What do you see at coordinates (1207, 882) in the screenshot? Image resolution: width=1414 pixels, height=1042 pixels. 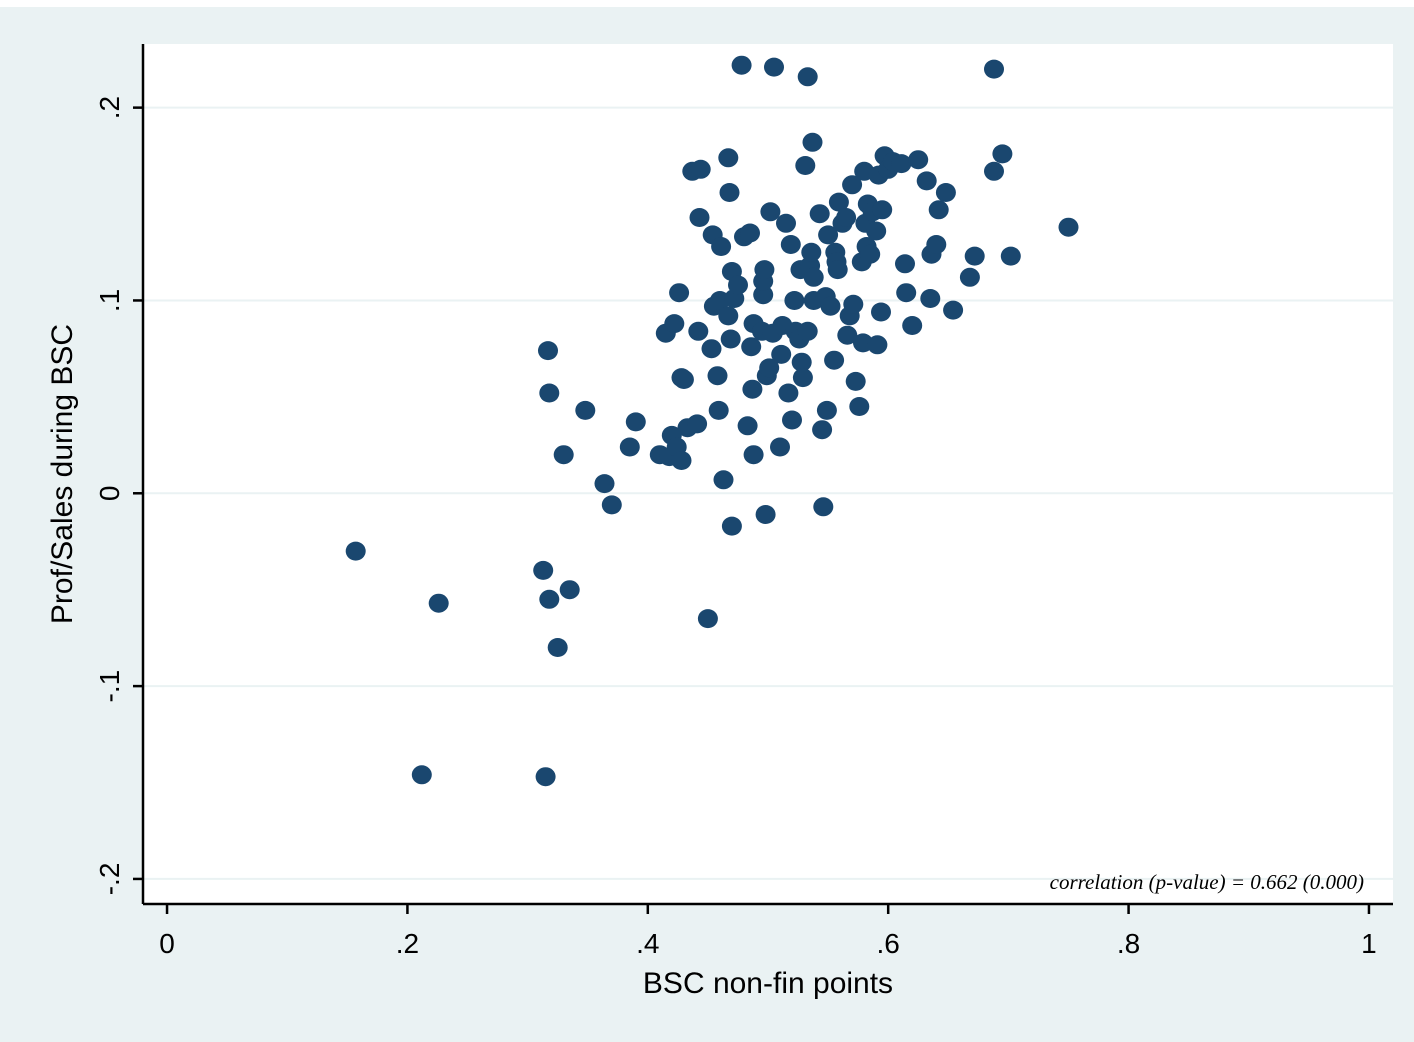 I see `correlation-annotation: correlation (p-value) = 0.662 (0.000)` at bounding box center [1207, 882].